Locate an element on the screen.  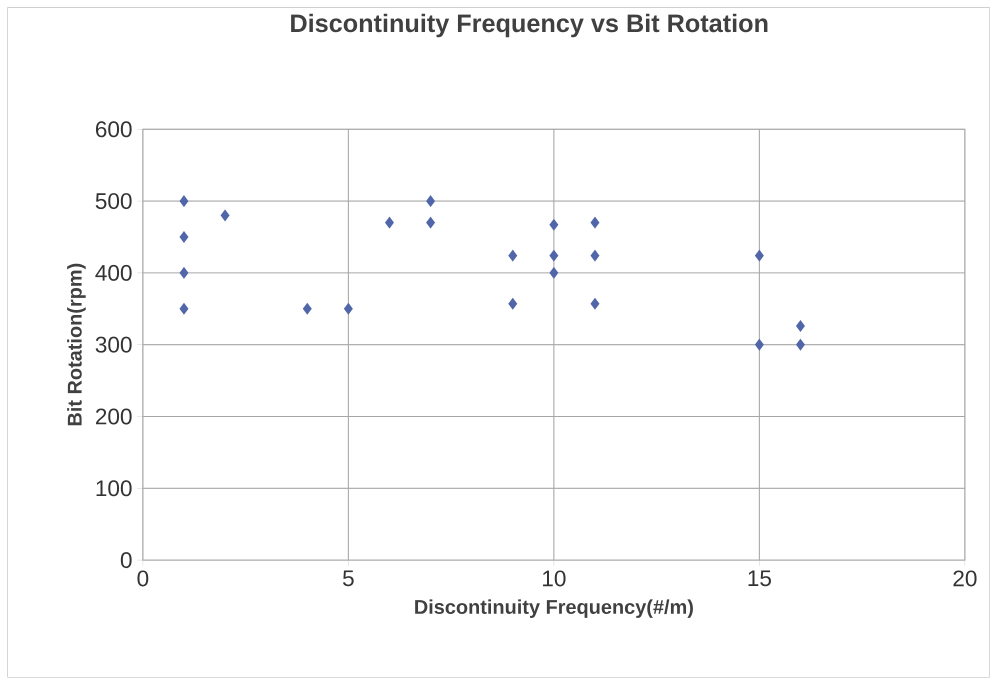
x-tick-label: 10 is located at coordinates (554, 578).